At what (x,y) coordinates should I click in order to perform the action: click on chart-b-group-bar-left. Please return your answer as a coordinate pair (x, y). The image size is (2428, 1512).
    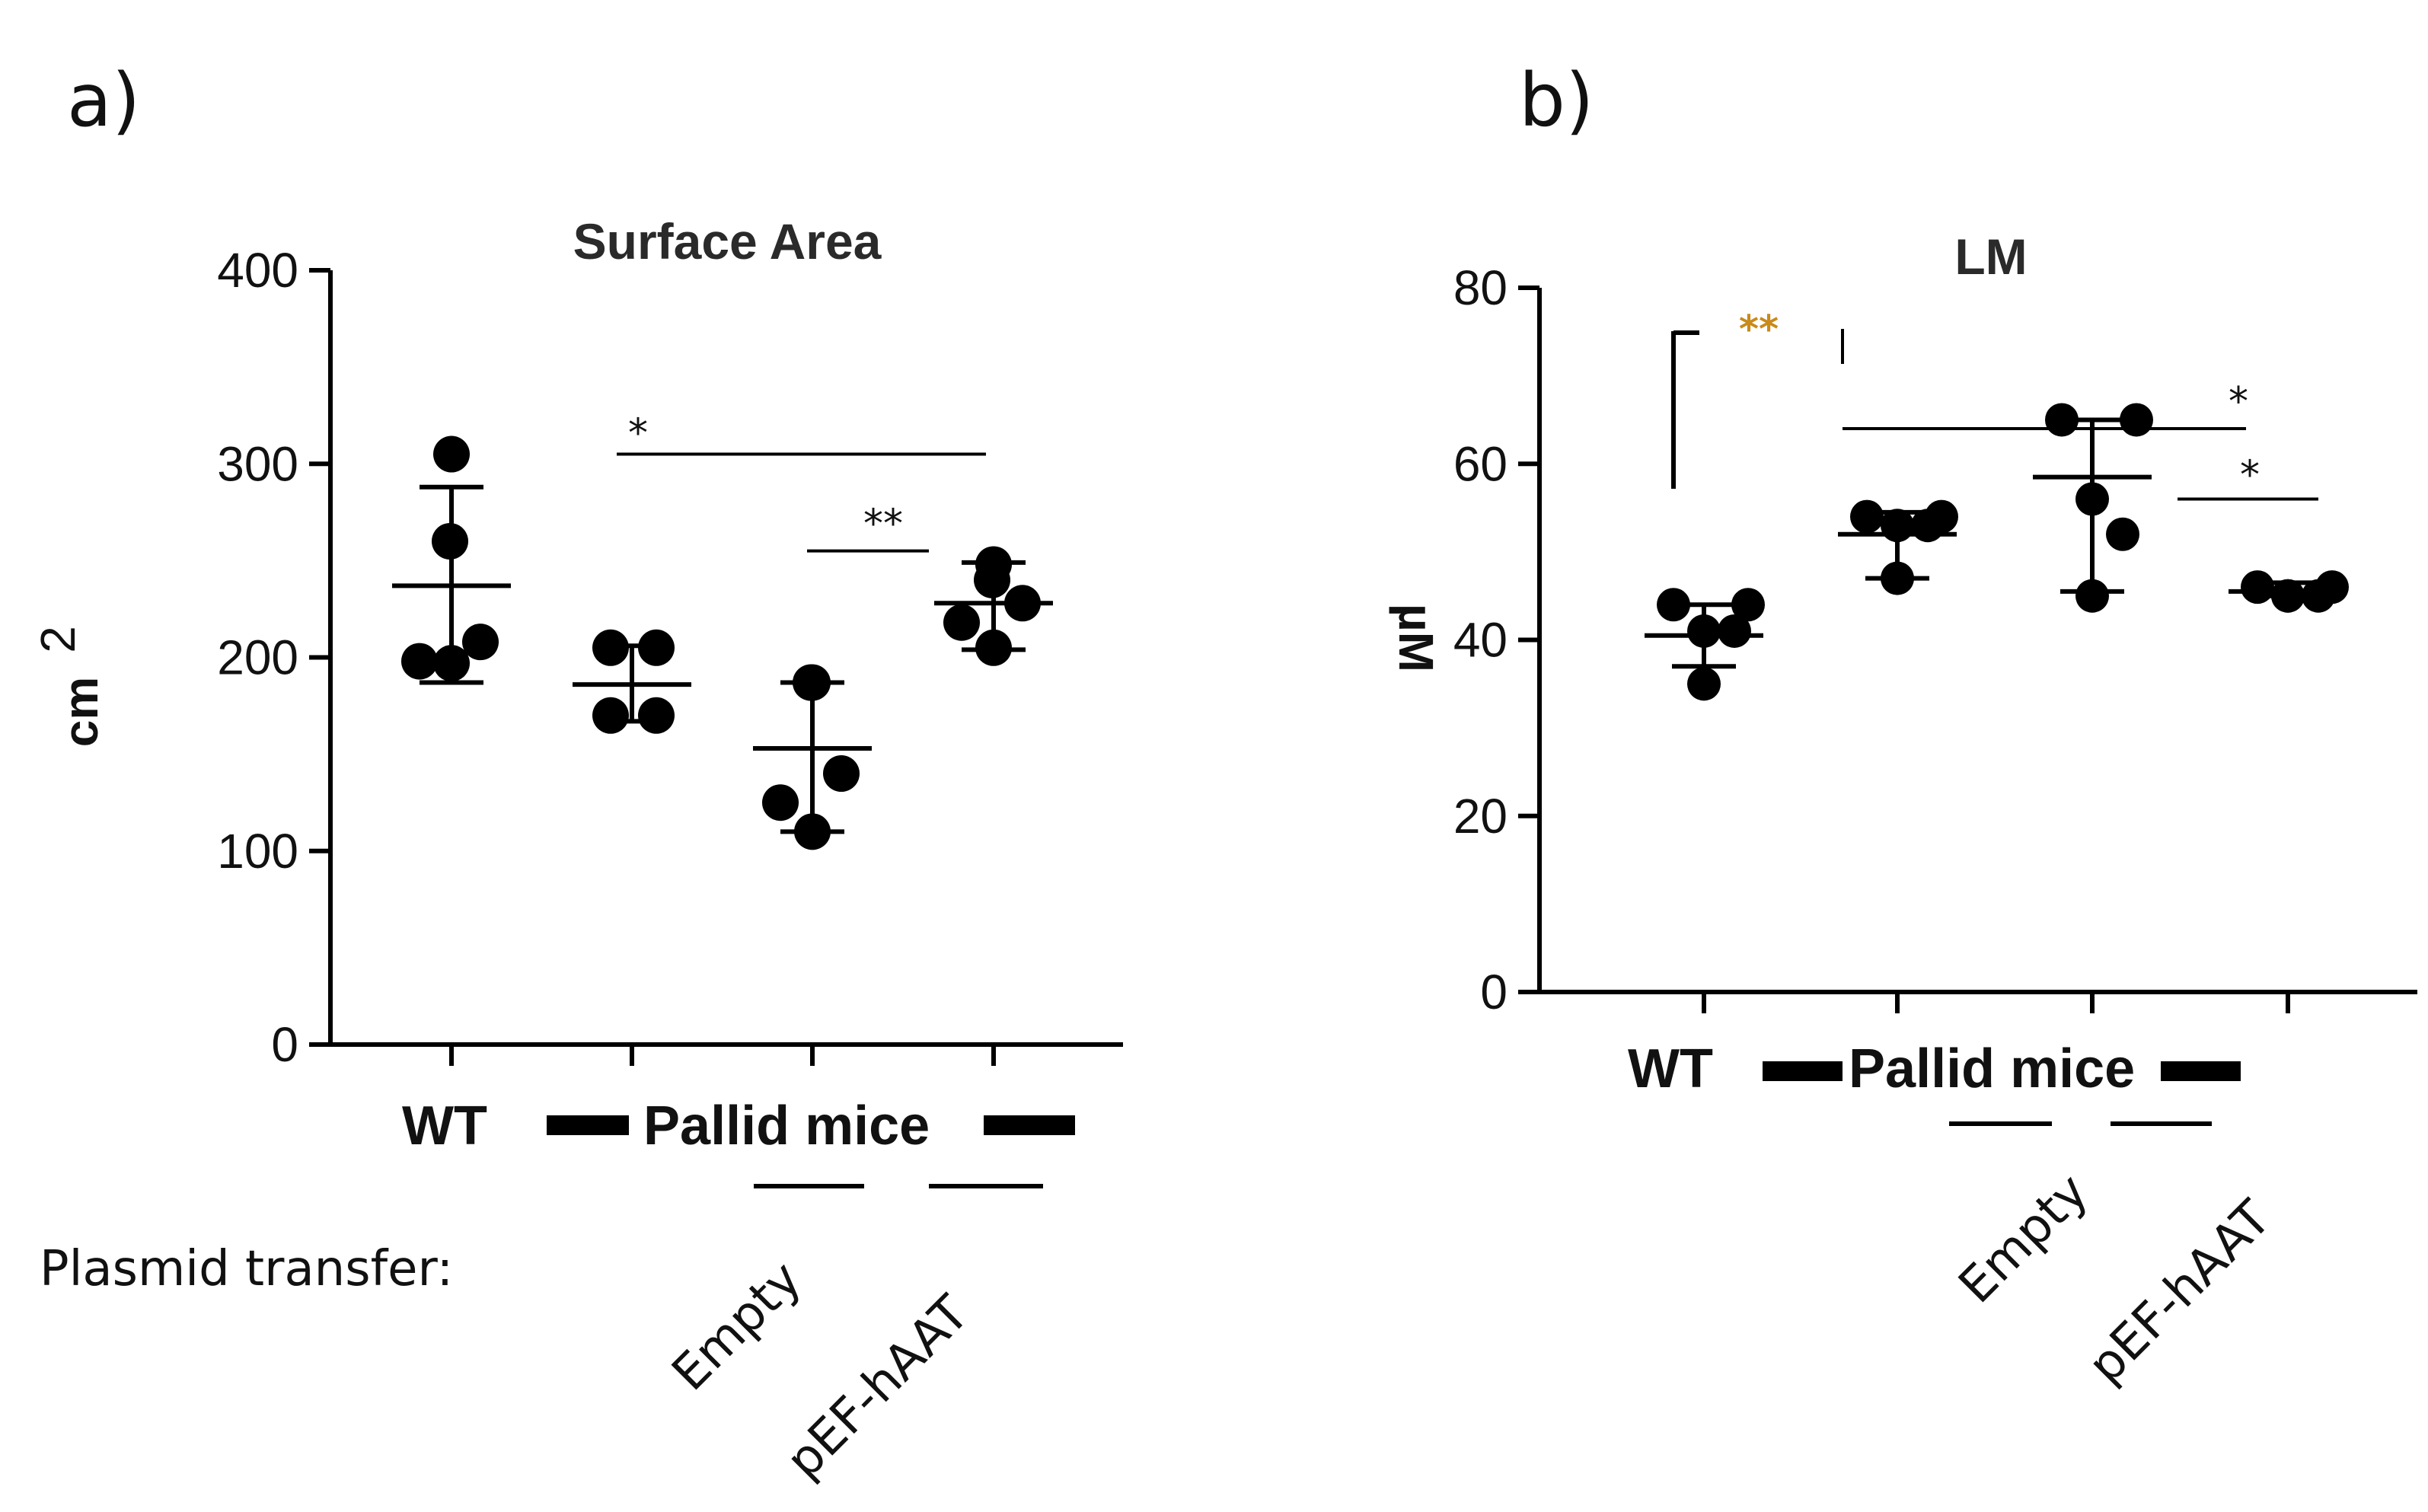
    Looking at the image, I should click on (1803, 1071).